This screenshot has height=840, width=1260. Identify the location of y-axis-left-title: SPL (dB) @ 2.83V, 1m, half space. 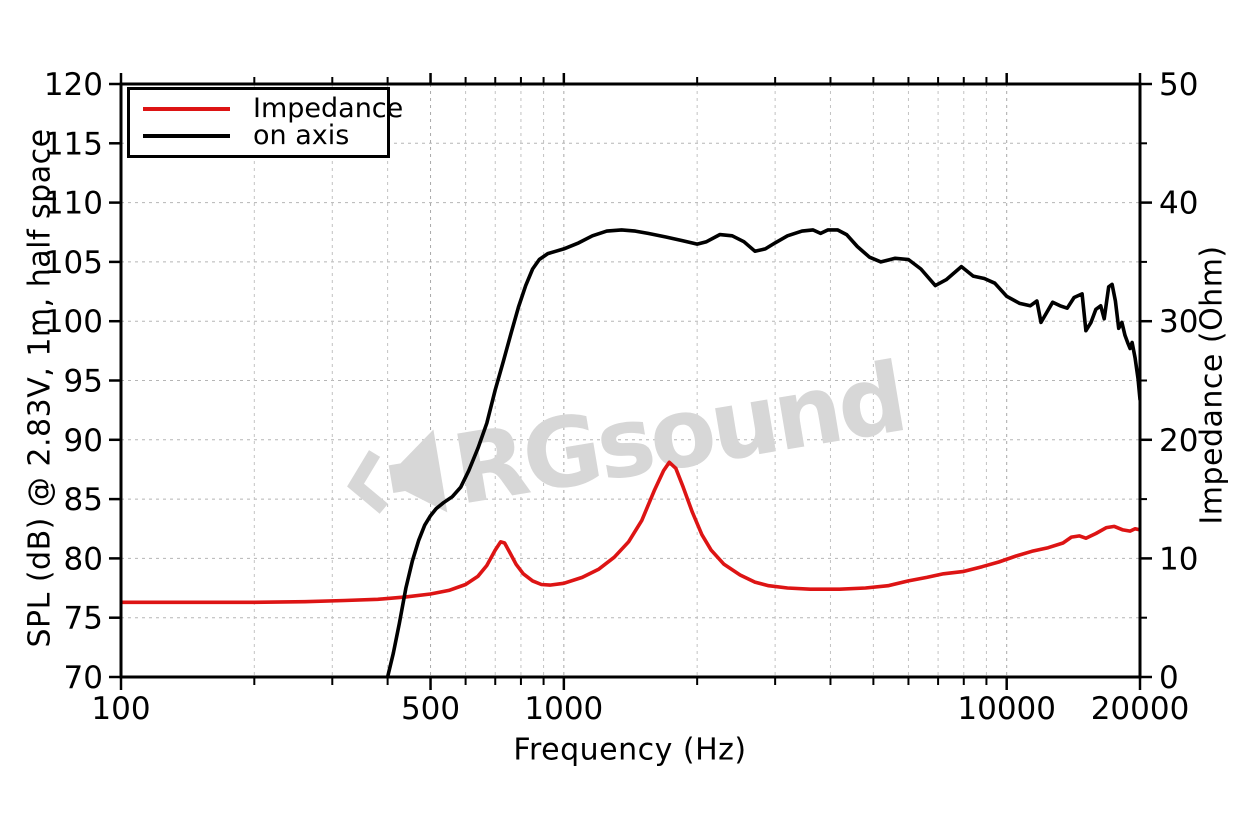
(40, 388).